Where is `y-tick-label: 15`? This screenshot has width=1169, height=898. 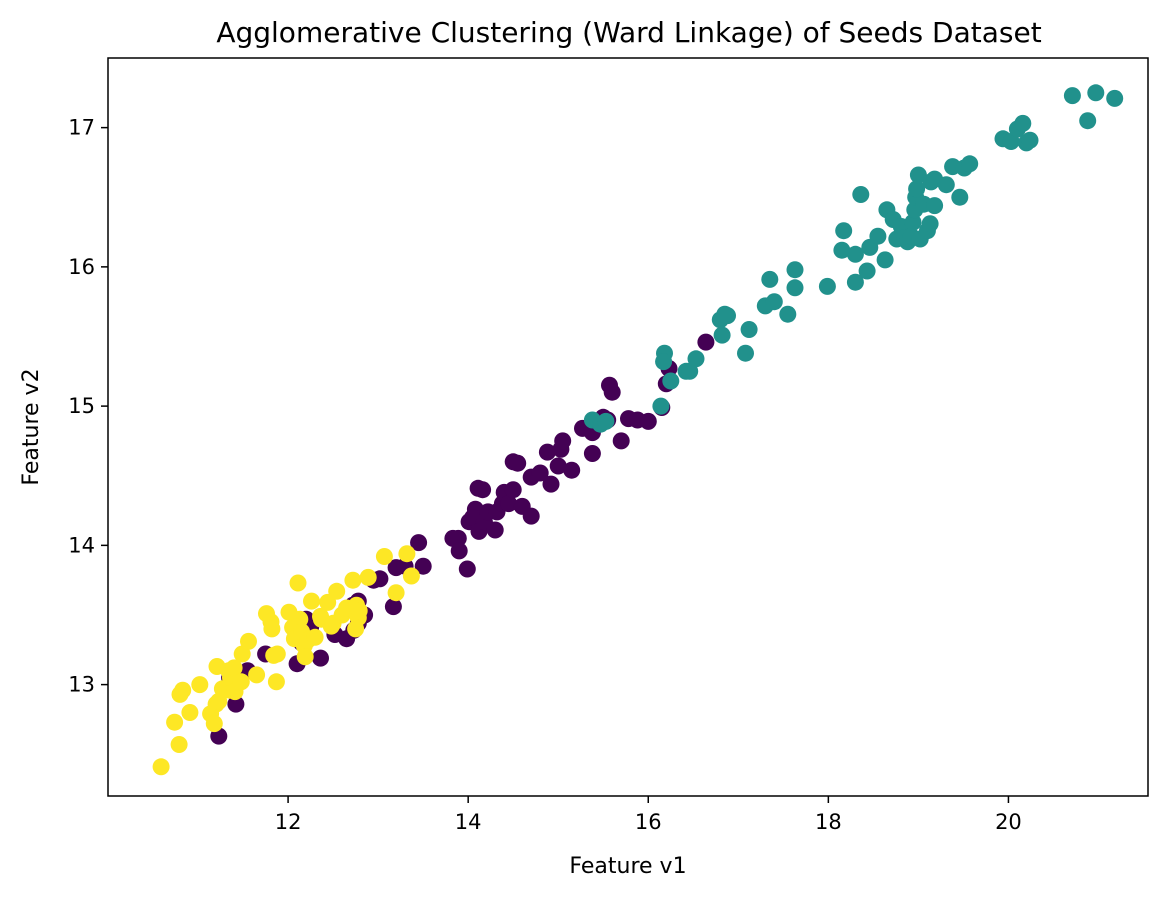 y-tick-label: 15 is located at coordinates (81, 406).